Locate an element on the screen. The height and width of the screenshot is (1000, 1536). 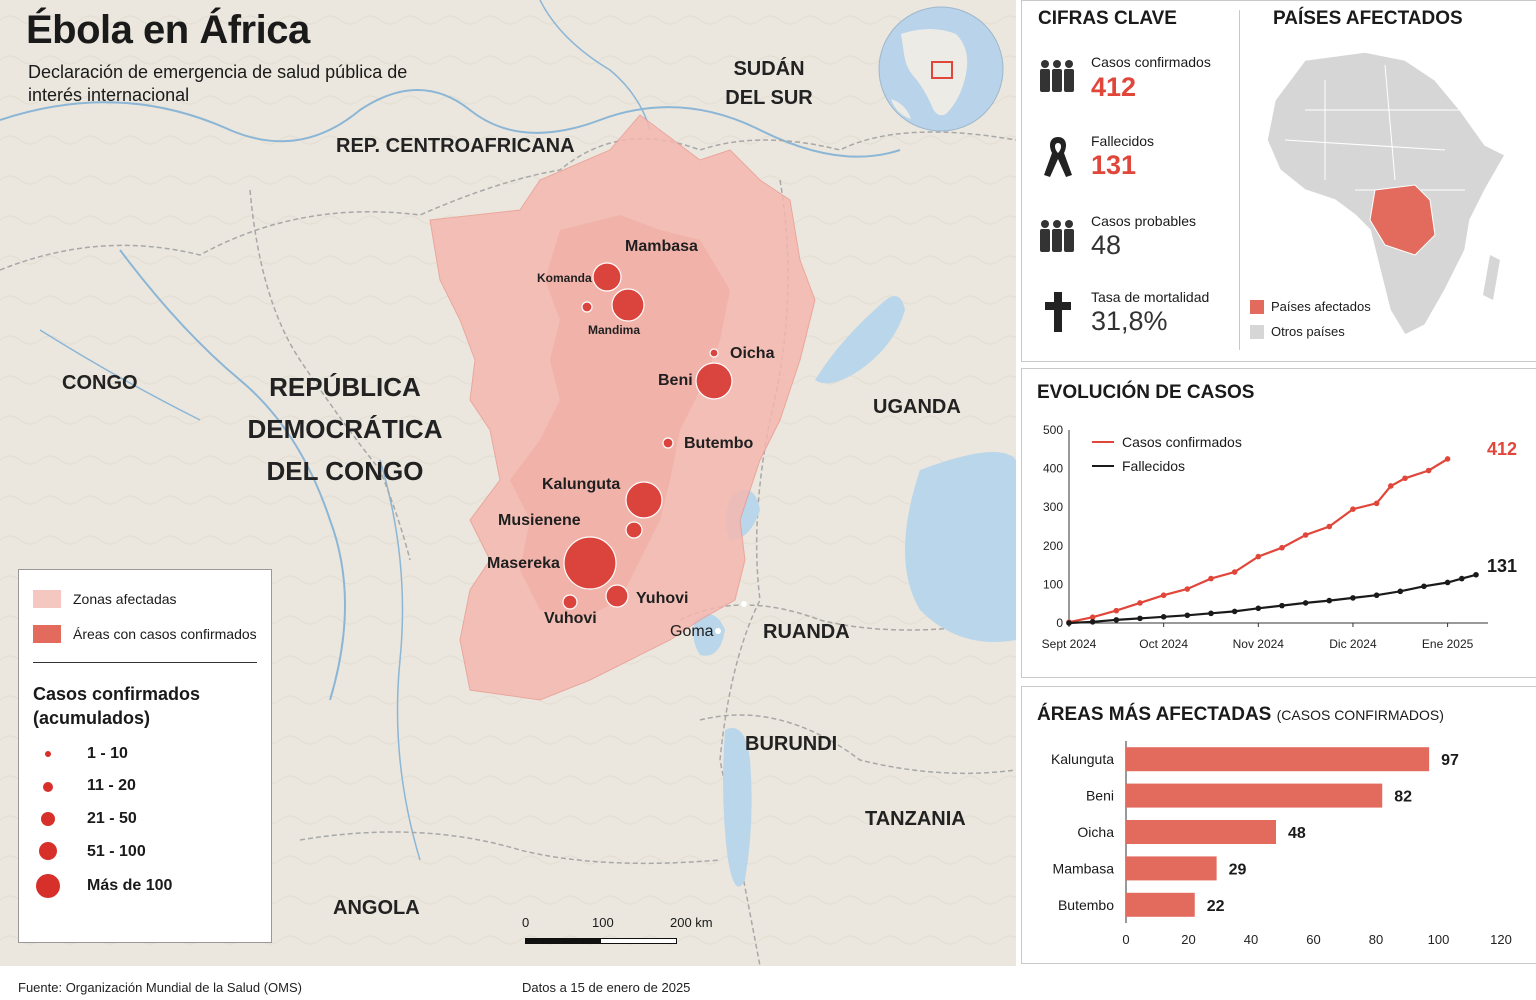
africa-map is located at coordinates (1386, 193).